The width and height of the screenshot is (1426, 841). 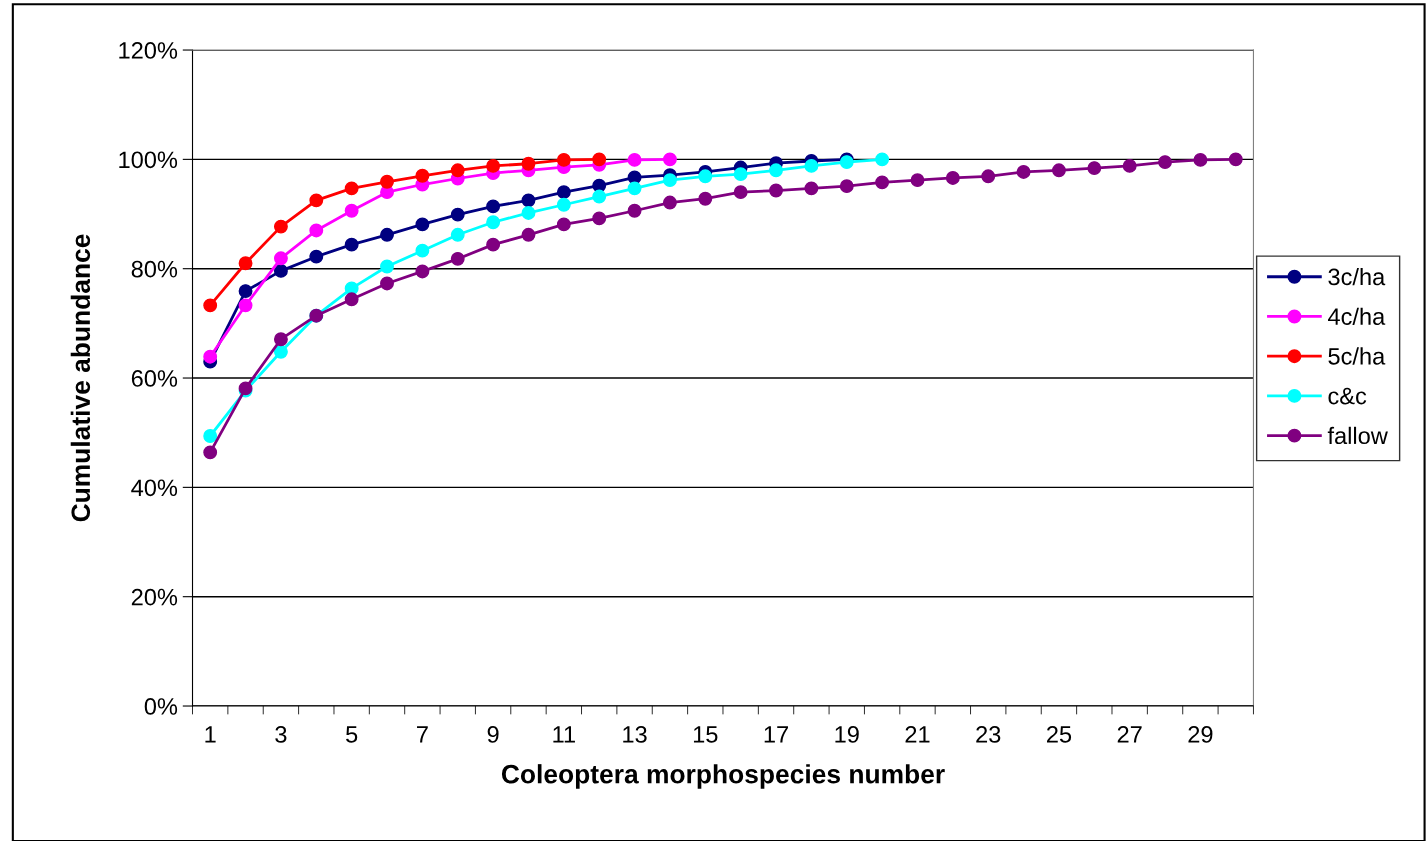 I want to click on x-tick-label: 13, so click(x=635, y=734).